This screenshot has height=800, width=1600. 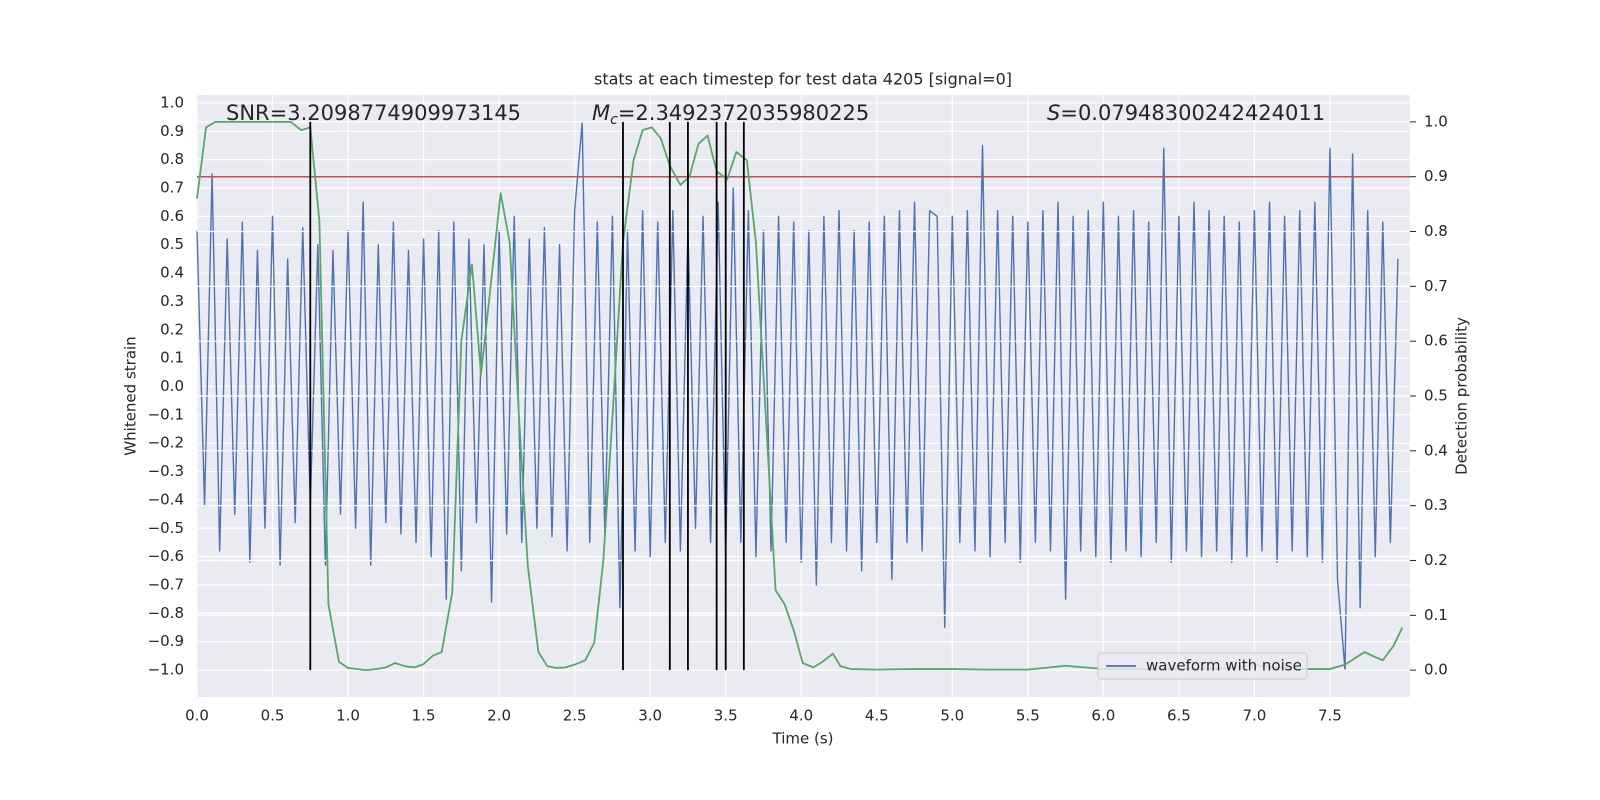 What do you see at coordinates (1436, 121) in the screenshot?
I see `y2-tick-label: 1.0` at bounding box center [1436, 121].